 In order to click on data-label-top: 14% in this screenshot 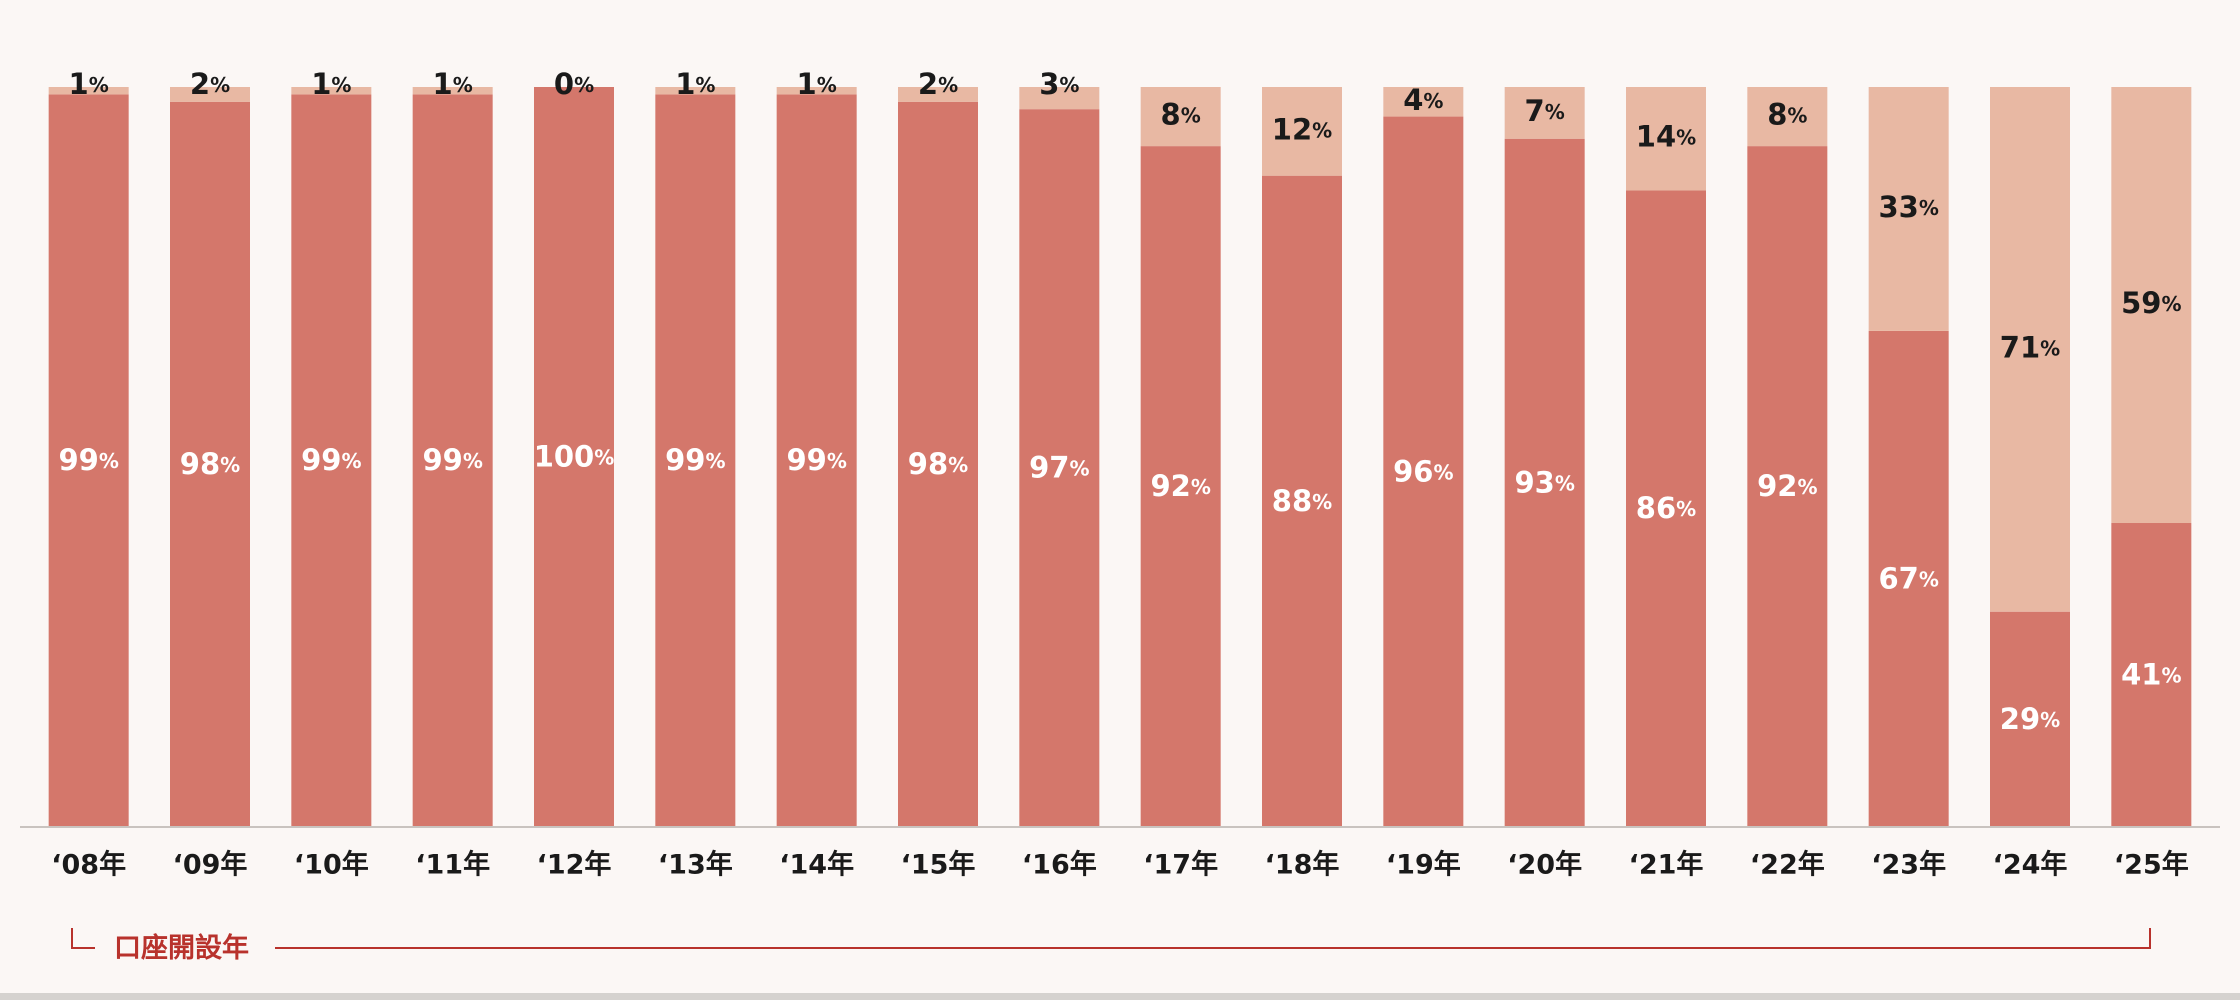, I will do `click(1666, 137)`.